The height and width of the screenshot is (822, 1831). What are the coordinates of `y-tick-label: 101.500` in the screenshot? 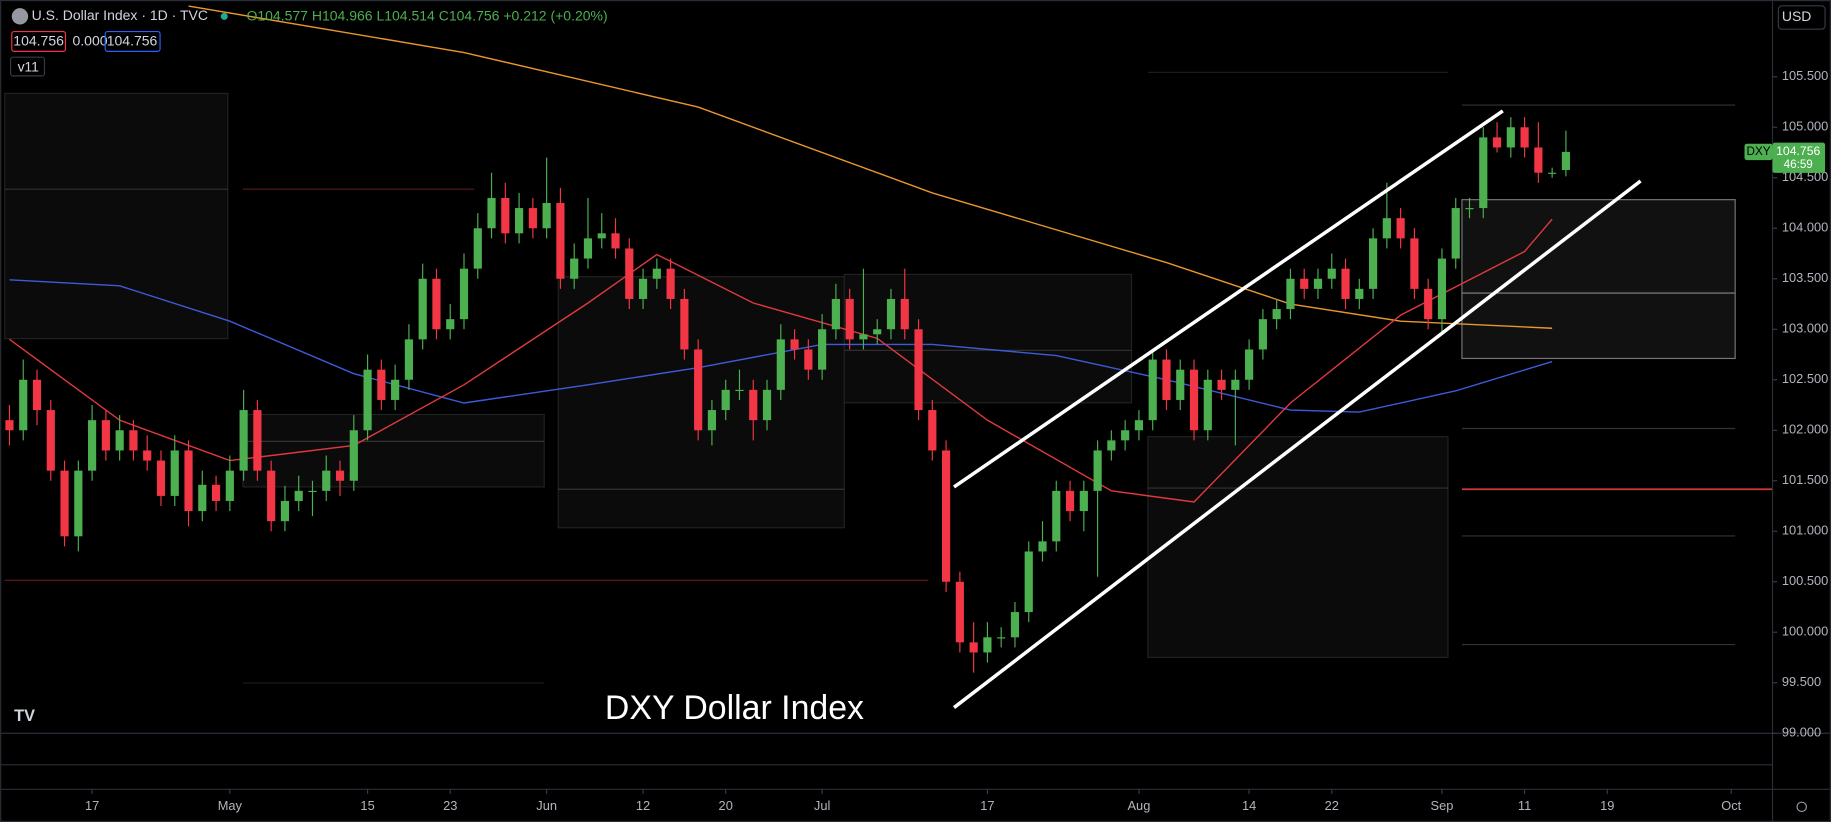 It's located at (1805, 479).